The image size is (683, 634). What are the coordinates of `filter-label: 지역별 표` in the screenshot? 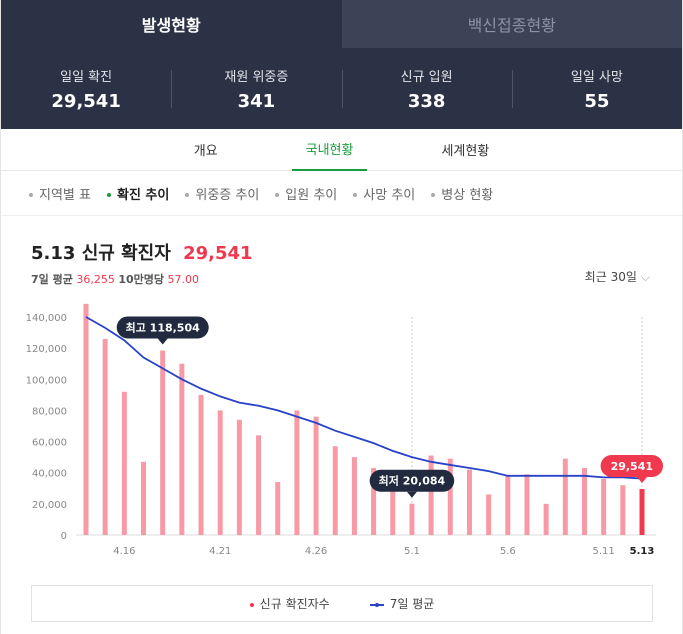 It's located at (65, 195).